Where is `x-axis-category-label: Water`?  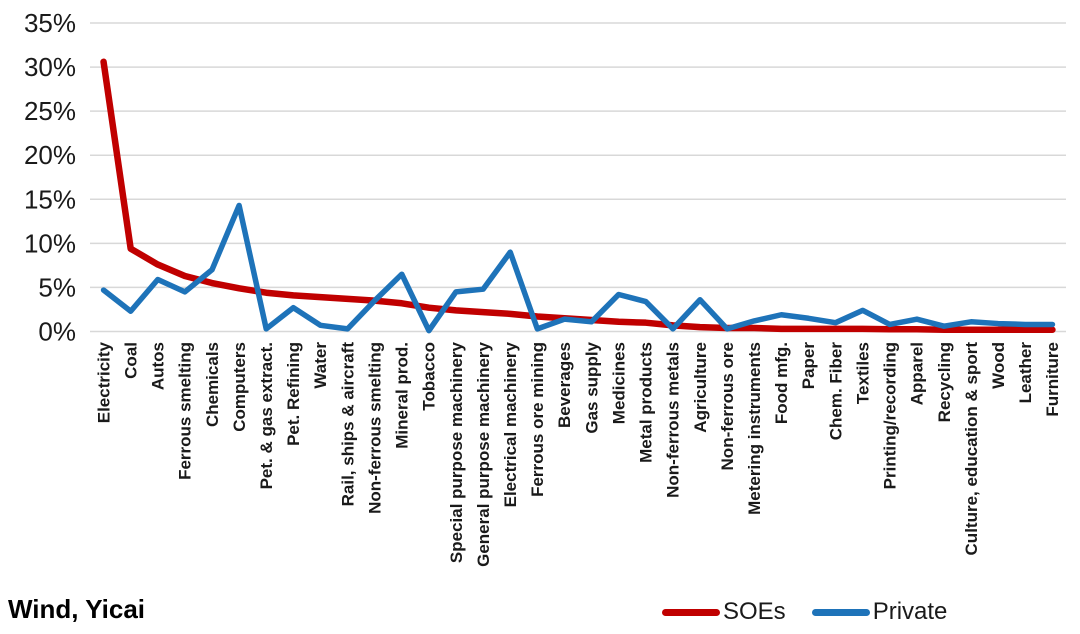 x-axis-category-label: Water is located at coordinates (320, 365).